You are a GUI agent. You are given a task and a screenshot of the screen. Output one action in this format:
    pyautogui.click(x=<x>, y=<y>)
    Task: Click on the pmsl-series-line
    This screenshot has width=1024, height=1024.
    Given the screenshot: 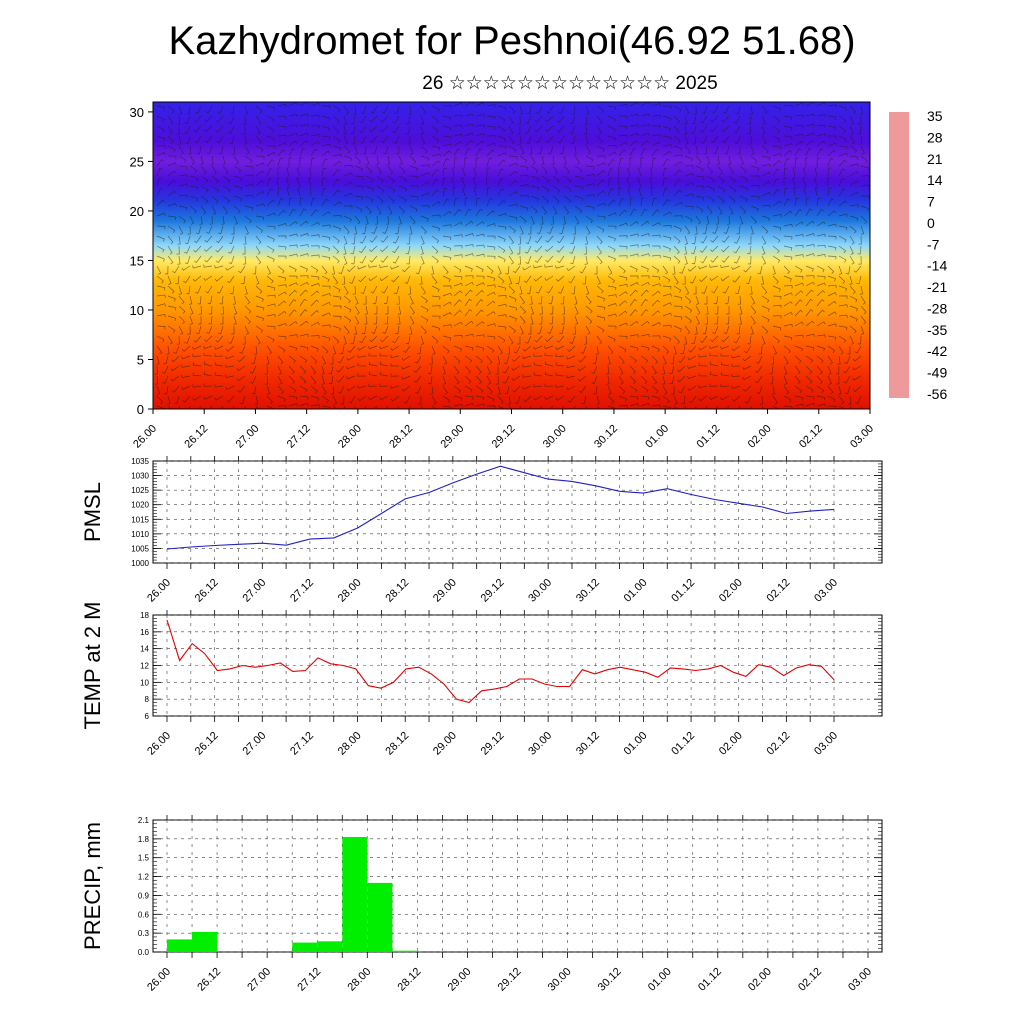 What is the action you would take?
    pyautogui.click(x=500, y=507)
    